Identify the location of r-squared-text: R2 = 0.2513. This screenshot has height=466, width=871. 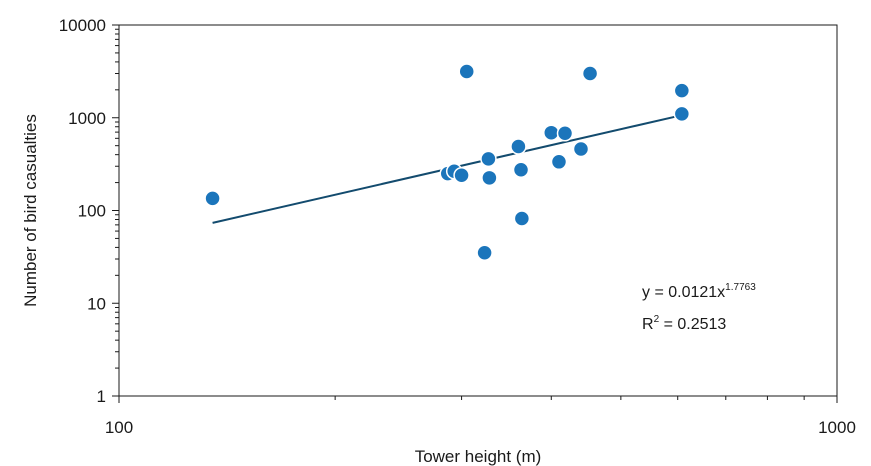
(684, 323).